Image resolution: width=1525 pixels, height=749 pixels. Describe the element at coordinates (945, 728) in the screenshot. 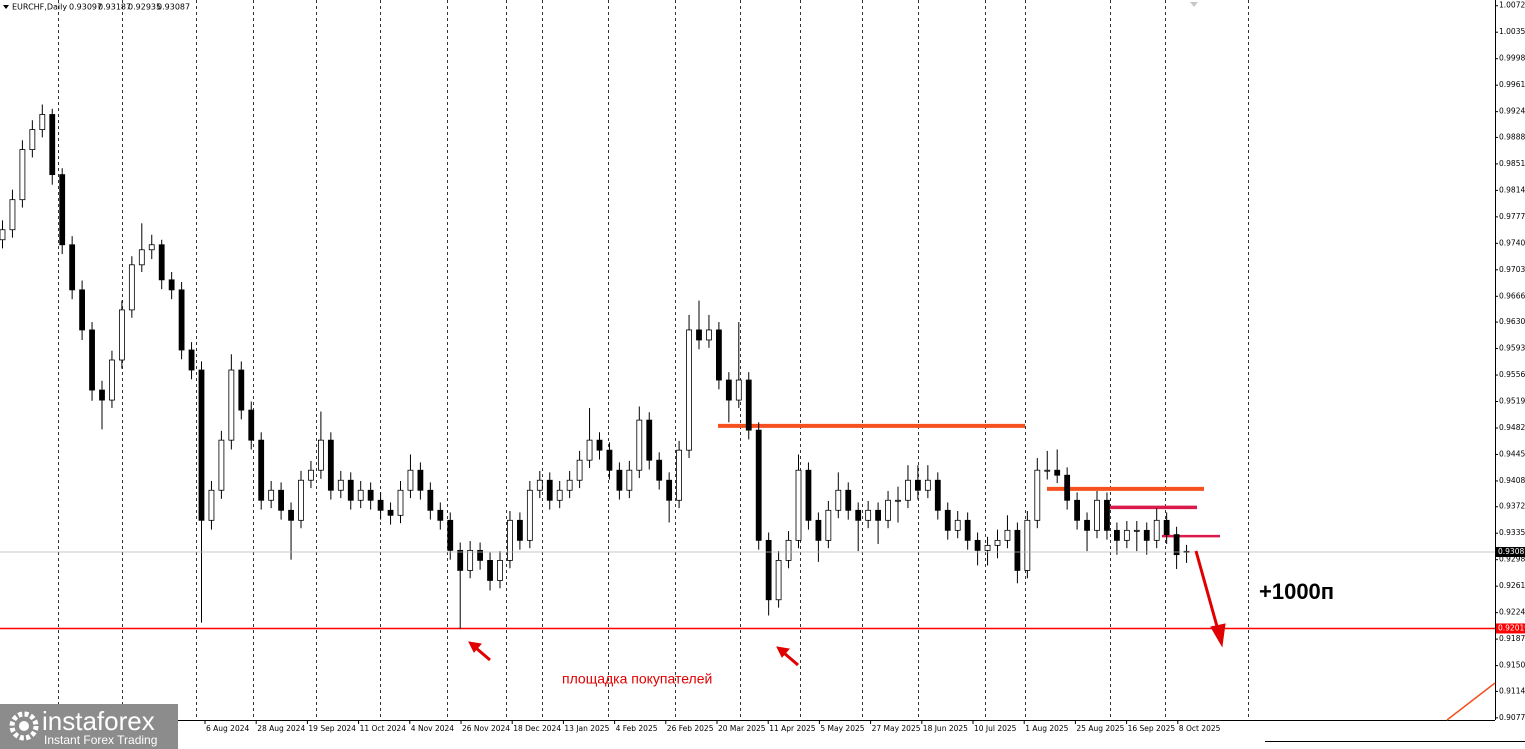

I see `x-tick-label: 18 Jun 2025` at that location.